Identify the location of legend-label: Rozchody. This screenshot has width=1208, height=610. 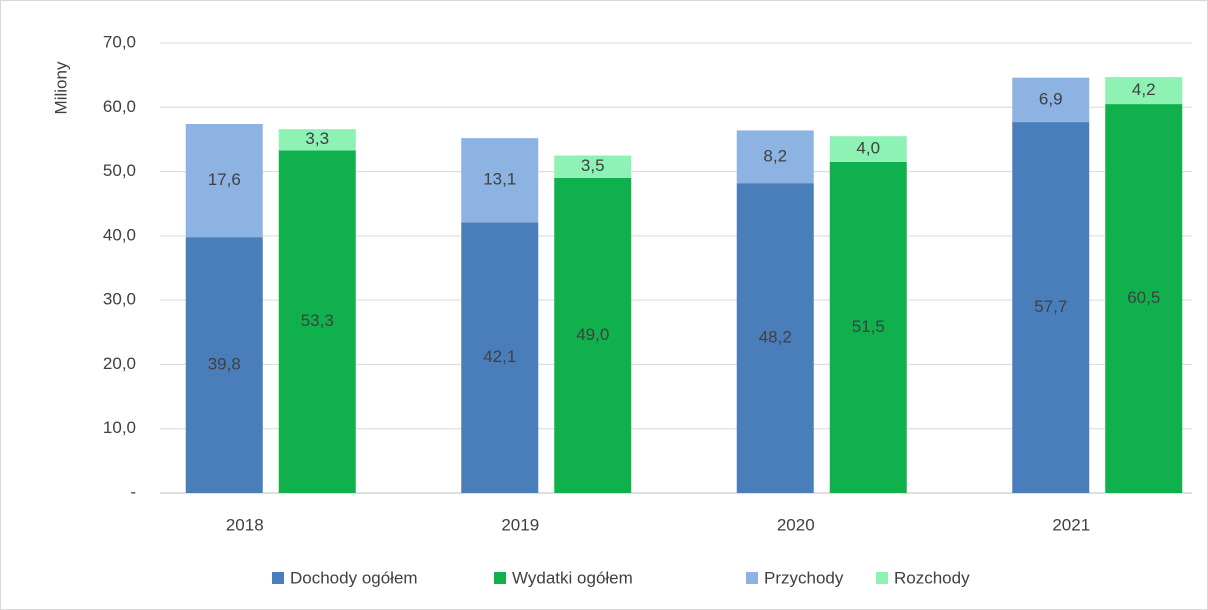
(932, 577).